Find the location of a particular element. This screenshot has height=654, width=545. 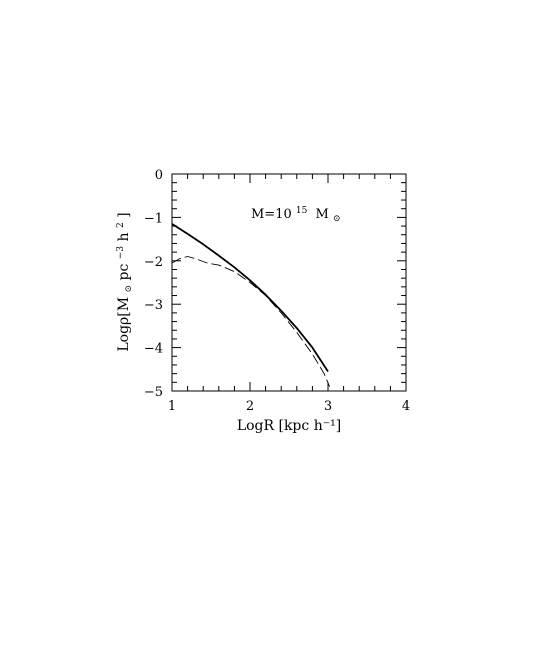

y-tick-label: −5 is located at coordinates (153, 392).